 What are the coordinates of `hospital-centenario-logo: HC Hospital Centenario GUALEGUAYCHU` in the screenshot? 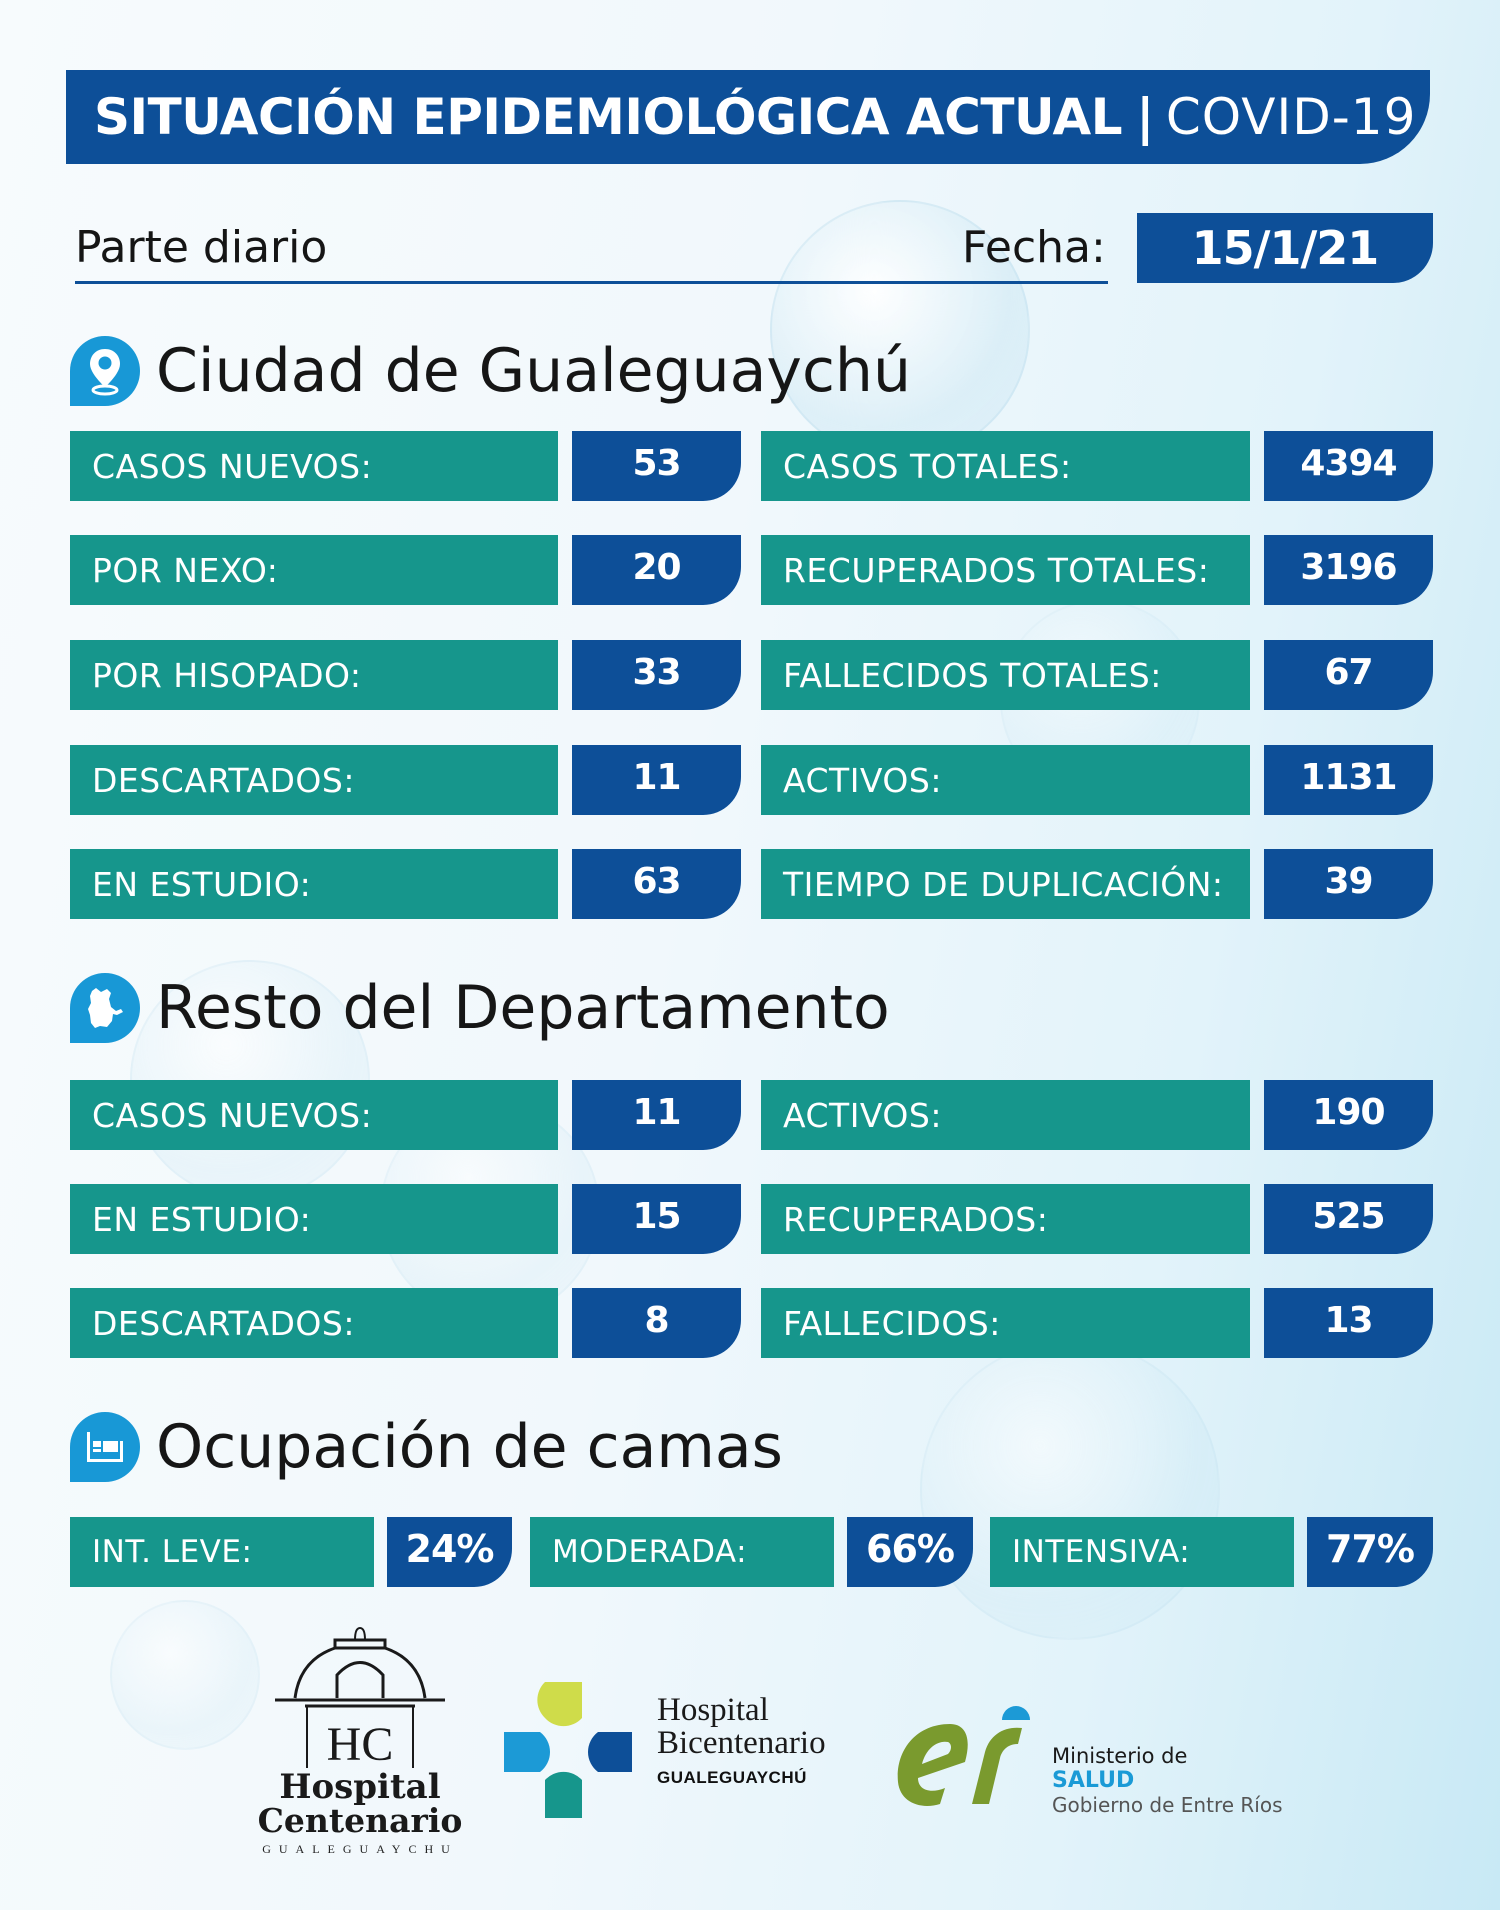 It's located at (360, 1740).